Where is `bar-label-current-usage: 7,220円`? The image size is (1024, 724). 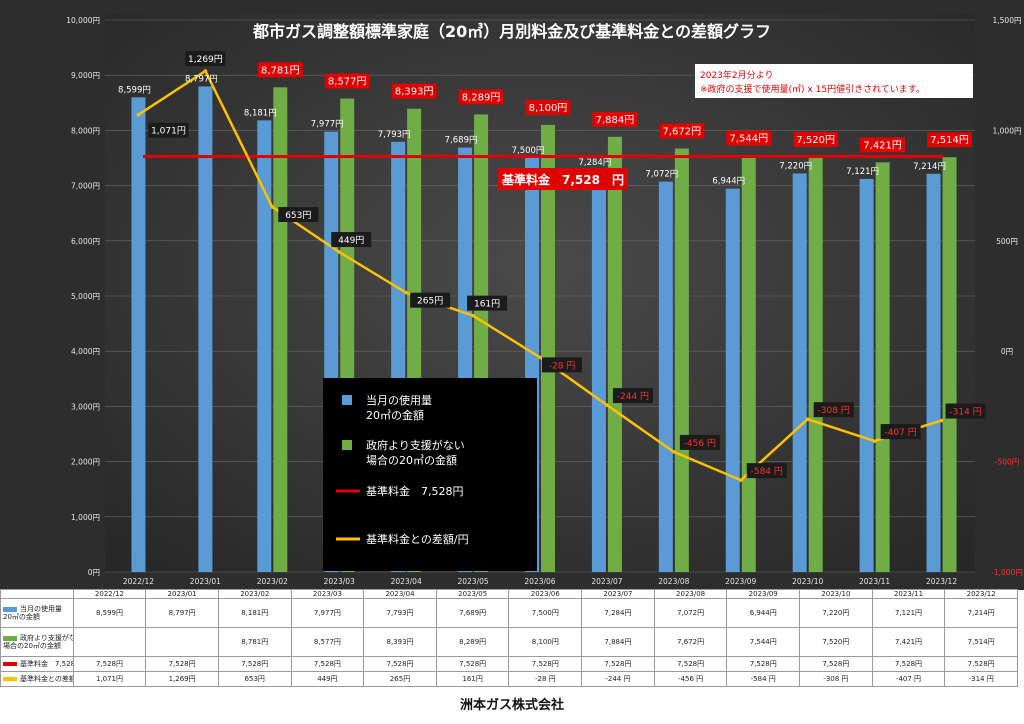 bar-label-current-usage: 7,220円 is located at coordinates (795, 166).